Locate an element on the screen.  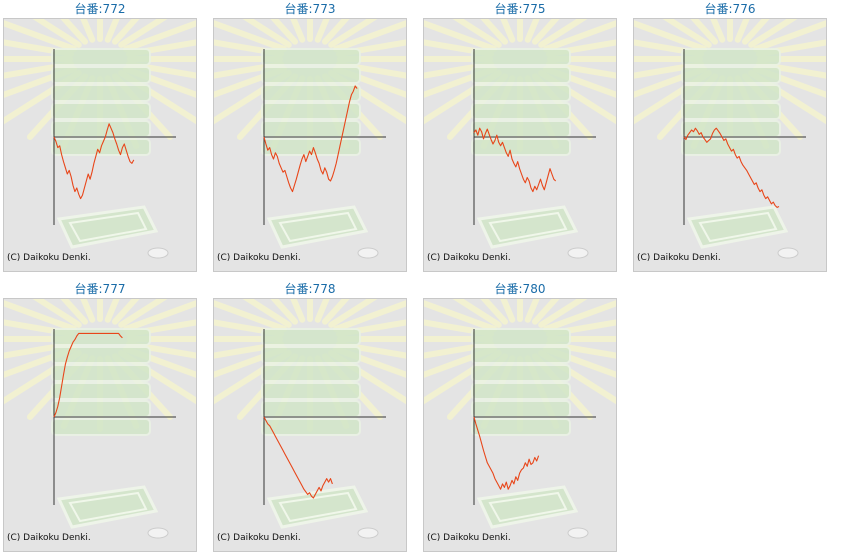
machine-title-link: 台番:777 is located at coordinates (100, 289).